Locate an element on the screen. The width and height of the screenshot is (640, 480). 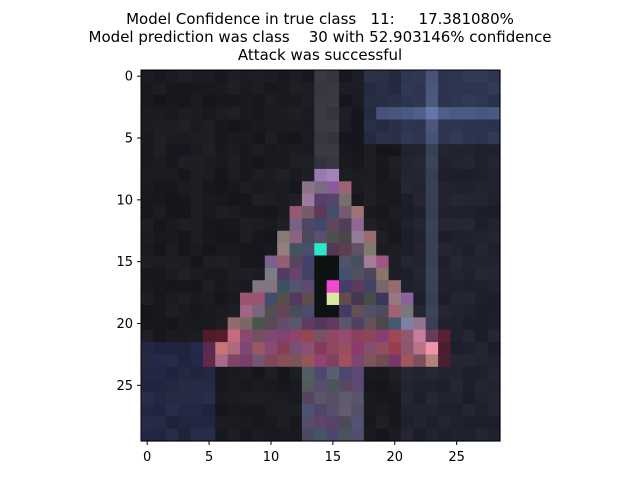
adversarial-pixel is located at coordinates (333, 286).